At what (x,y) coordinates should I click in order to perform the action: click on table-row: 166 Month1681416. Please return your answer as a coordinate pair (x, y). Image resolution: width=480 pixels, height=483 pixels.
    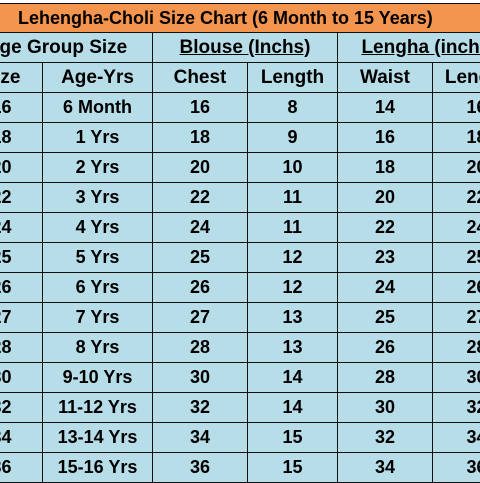
    Looking at the image, I should click on (240, 107).